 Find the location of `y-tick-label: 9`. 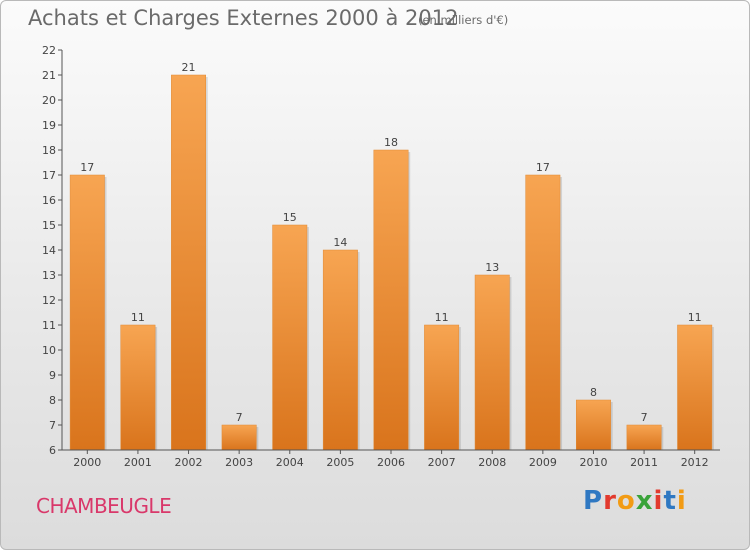

y-tick-label: 9 is located at coordinates (52, 375).